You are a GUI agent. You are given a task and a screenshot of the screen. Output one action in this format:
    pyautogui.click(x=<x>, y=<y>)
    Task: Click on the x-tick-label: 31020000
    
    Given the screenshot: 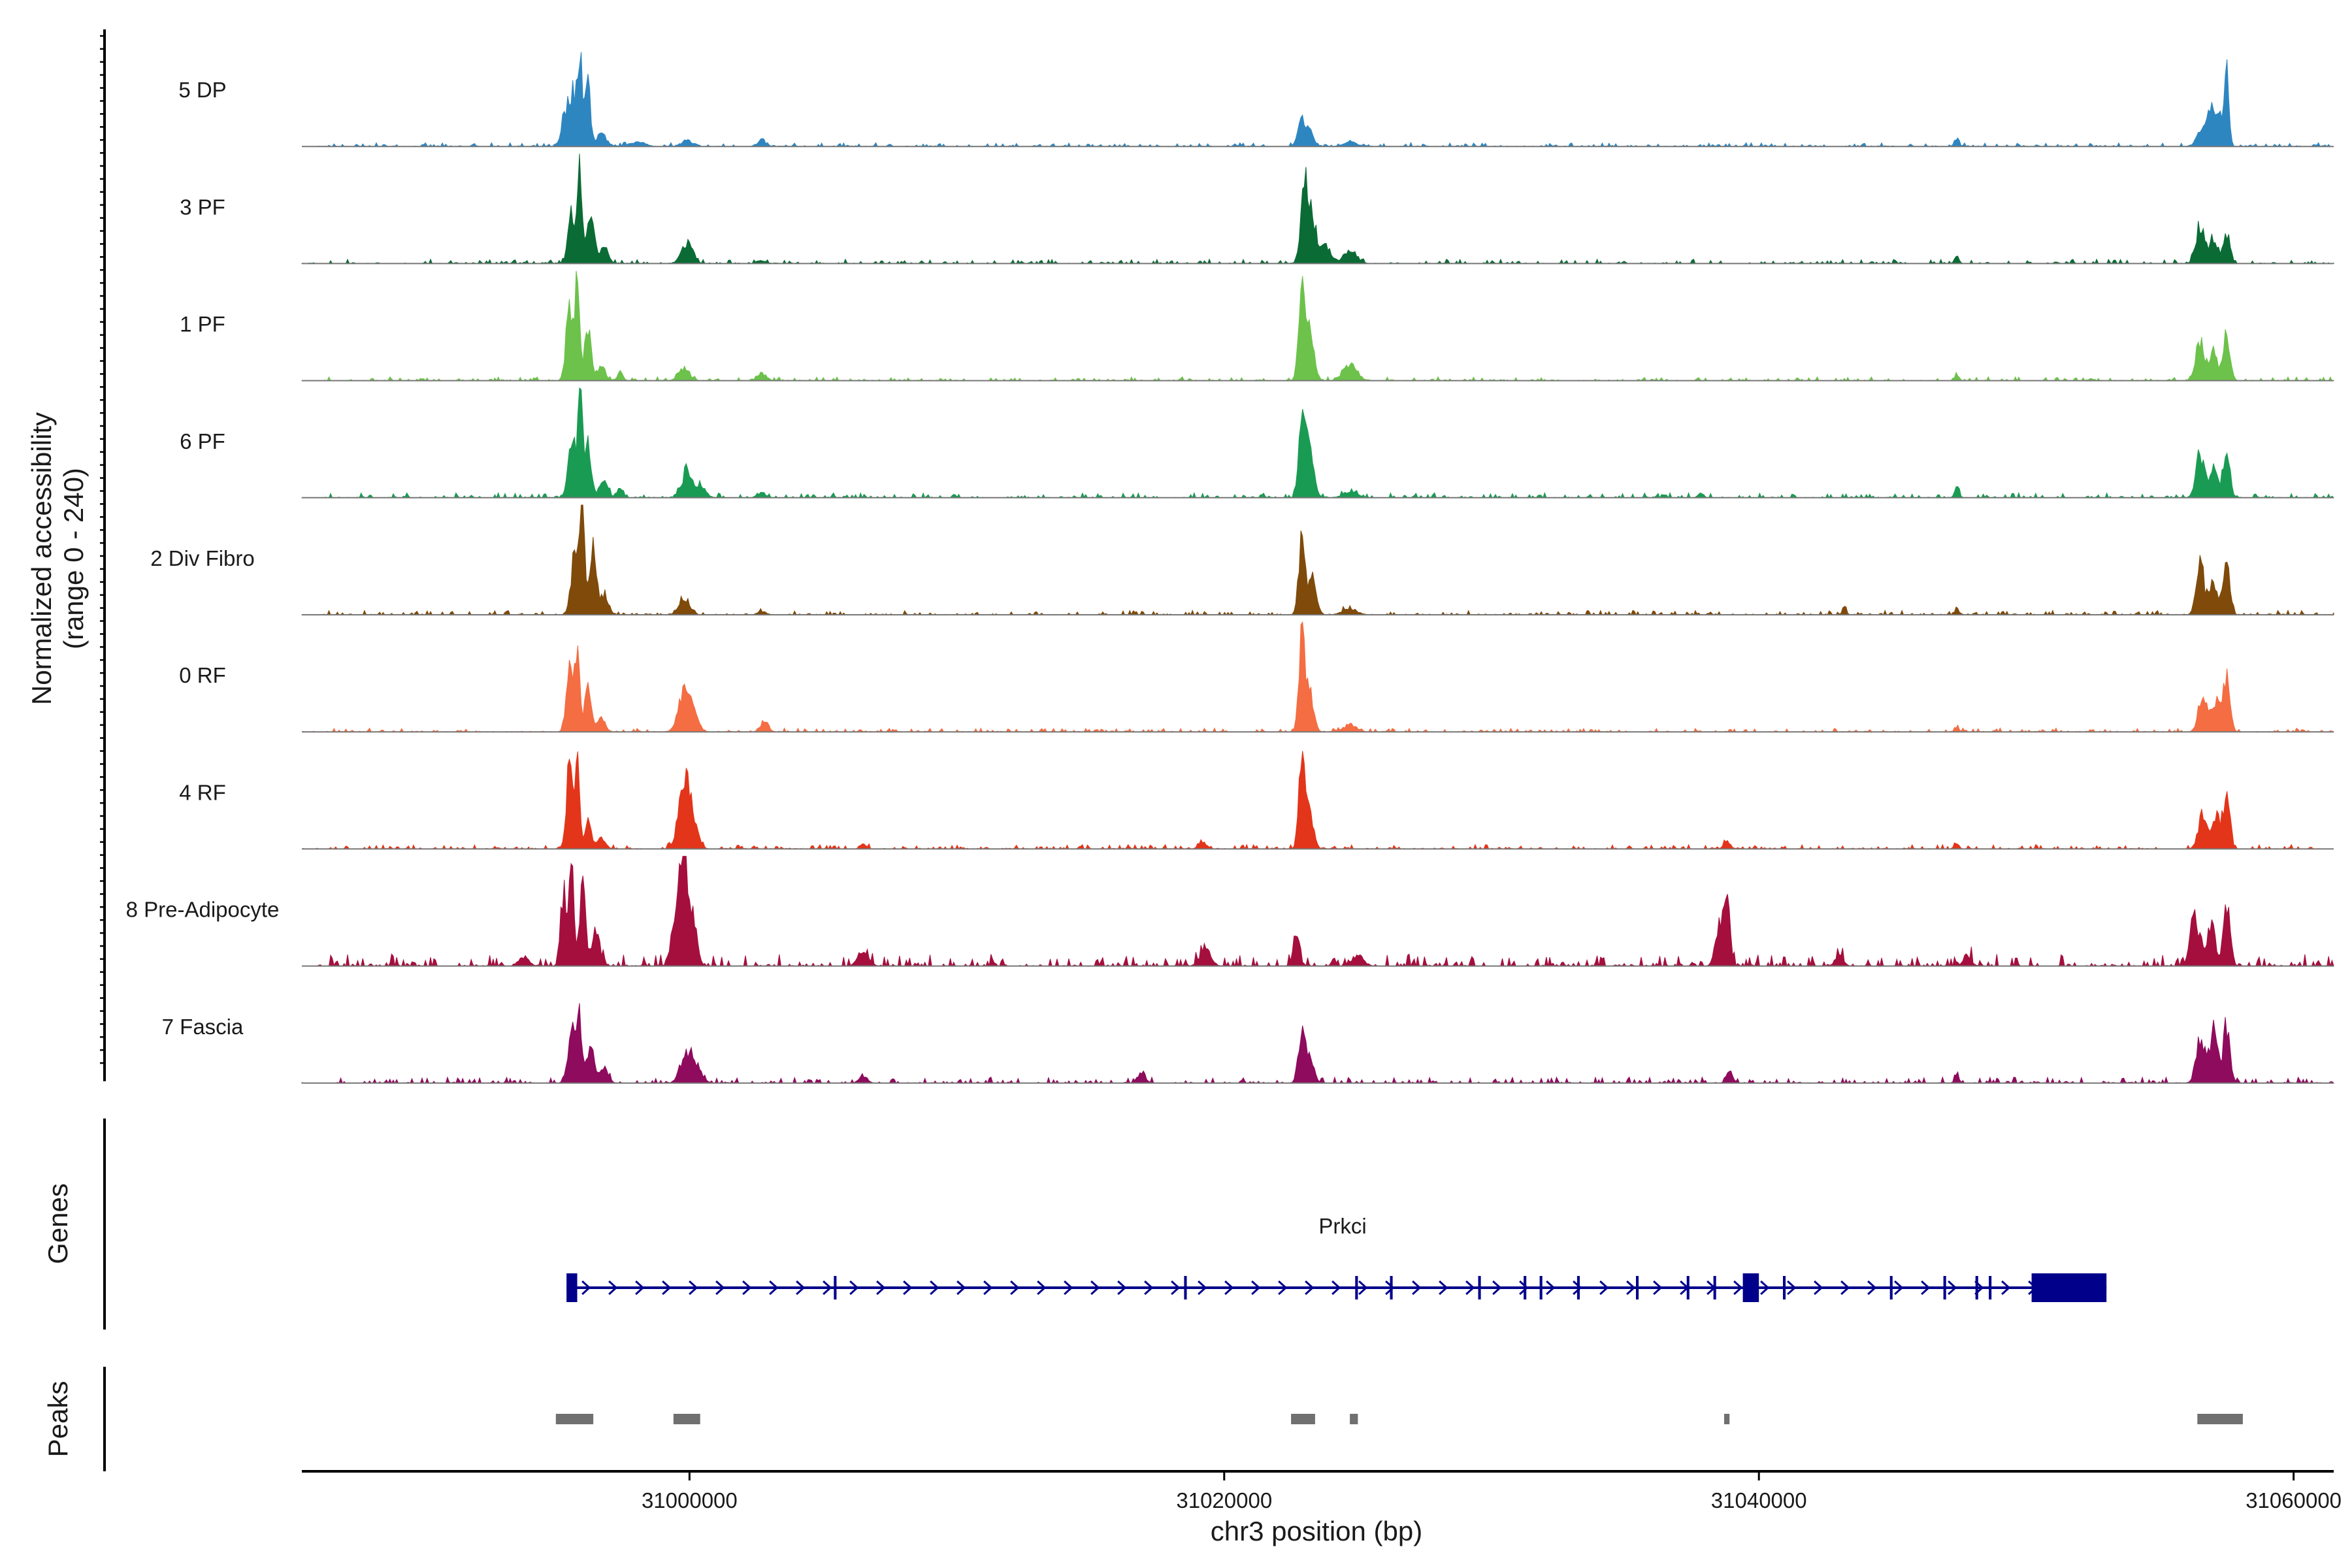 What is the action you would take?
    pyautogui.click(x=1224, y=1500)
    